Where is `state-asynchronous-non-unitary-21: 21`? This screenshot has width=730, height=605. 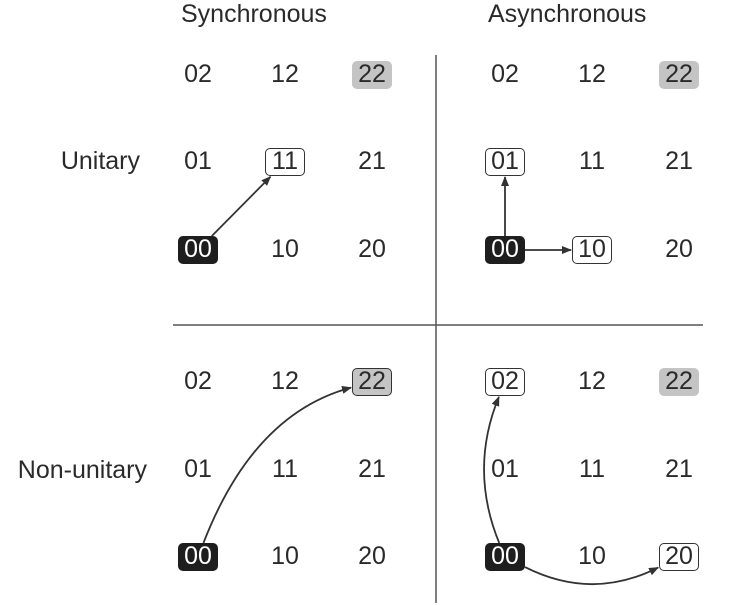 state-asynchronous-non-unitary-21: 21 is located at coordinates (679, 469).